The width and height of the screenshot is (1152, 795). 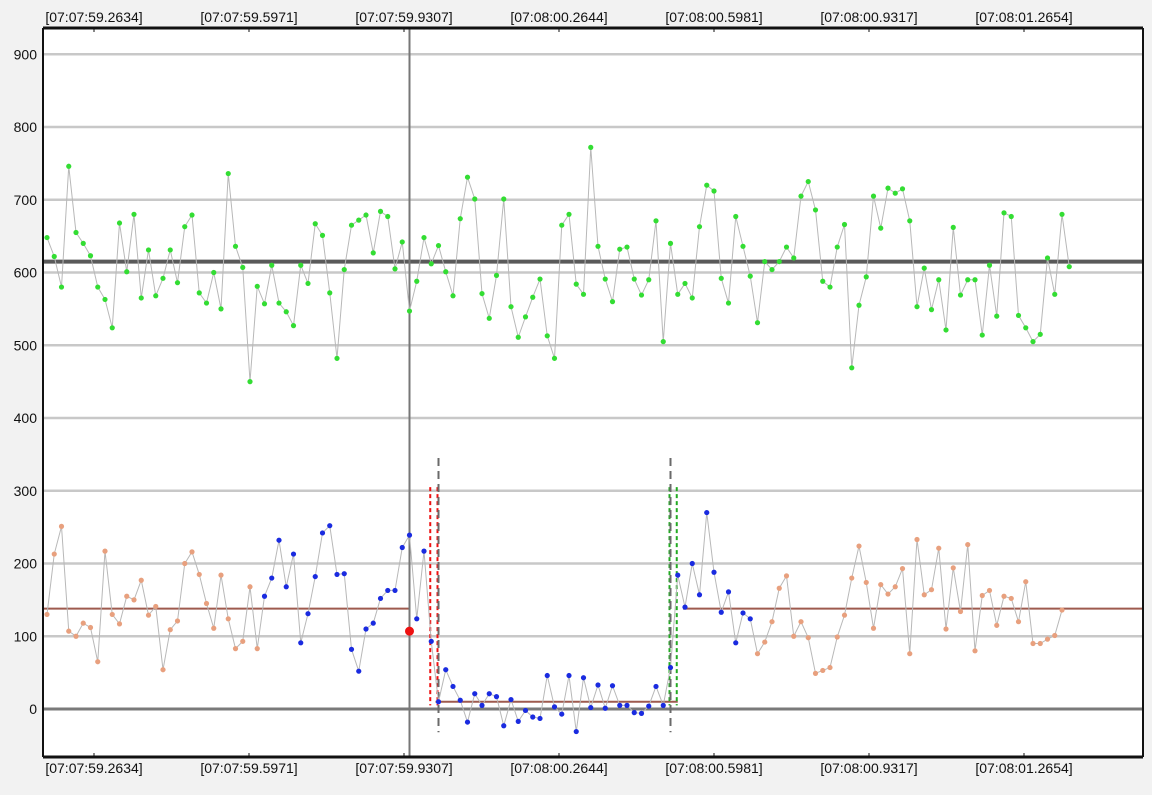 What do you see at coordinates (558, 17) in the screenshot?
I see `x-tick-label-top: [07:08:00.2644]` at bounding box center [558, 17].